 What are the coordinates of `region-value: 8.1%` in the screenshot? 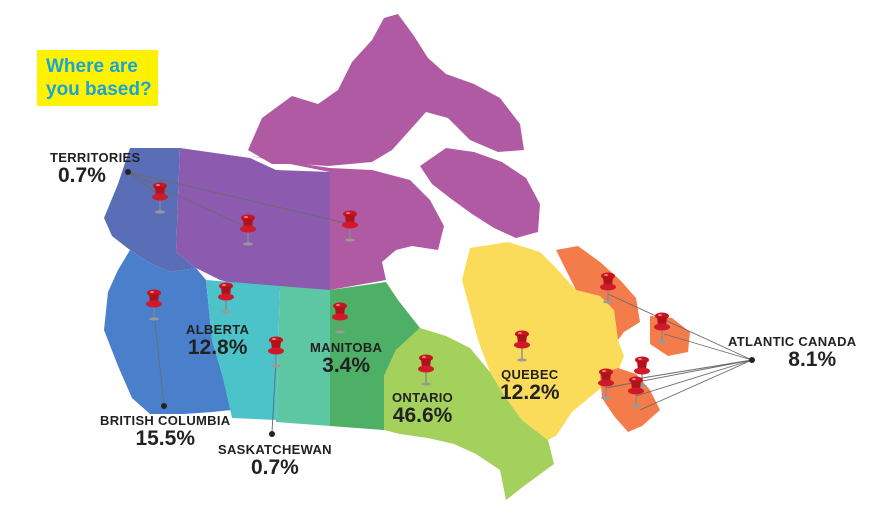 It's located at (812, 359).